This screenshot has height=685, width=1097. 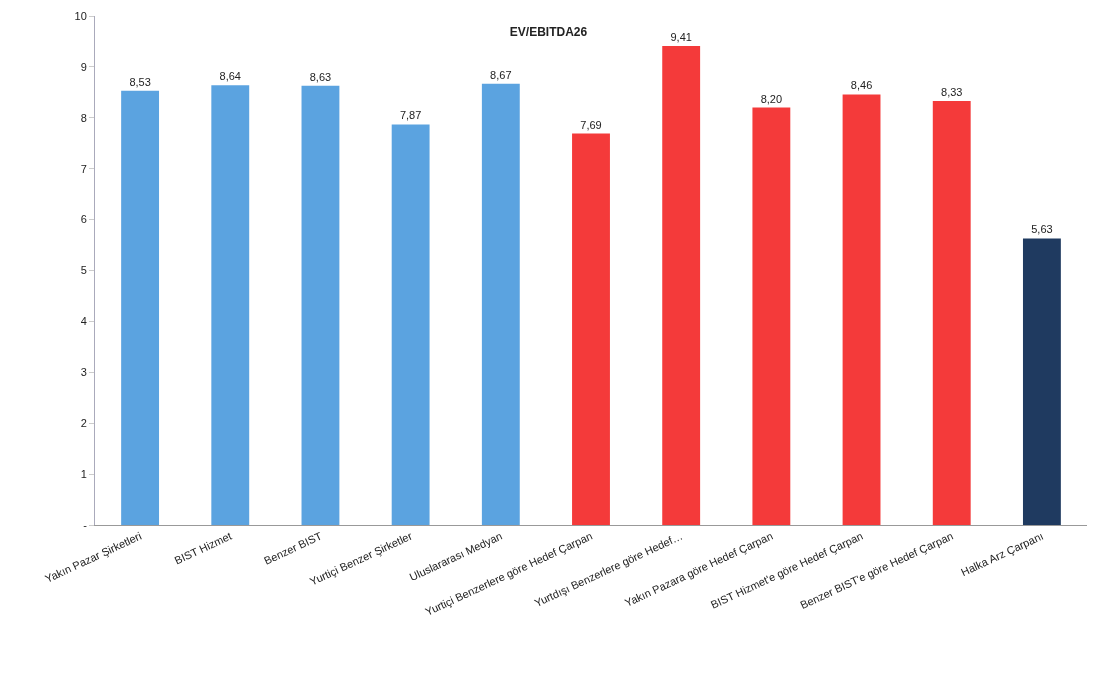 I want to click on data-label: 8,20, so click(x=771, y=98).